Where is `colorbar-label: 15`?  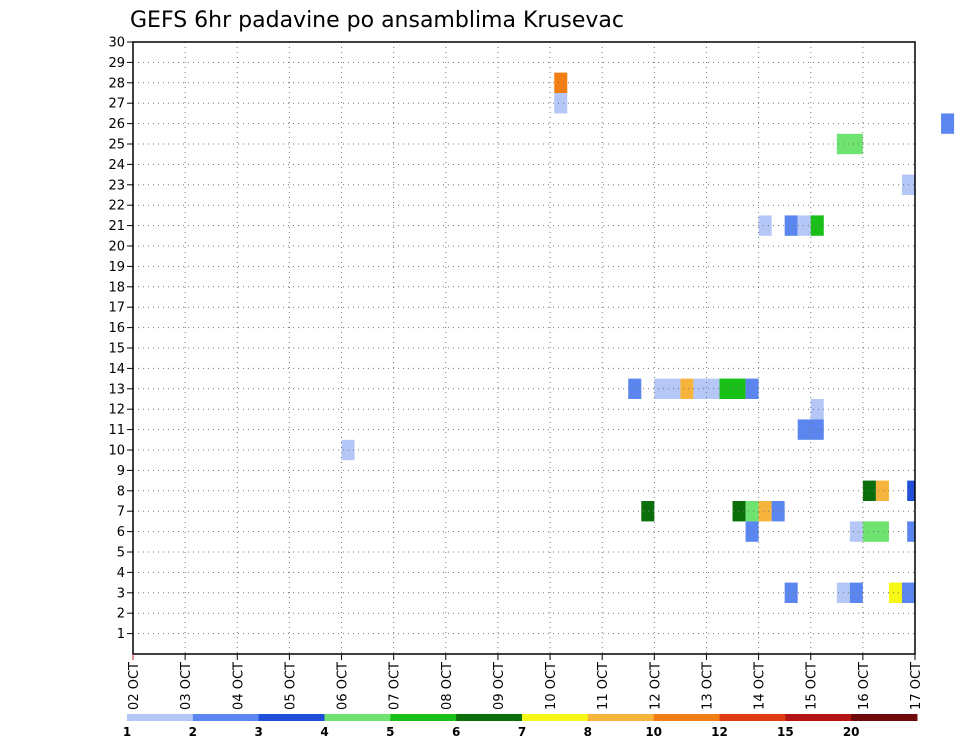
colorbar-label: 15 is located at coordinates (785, 732).